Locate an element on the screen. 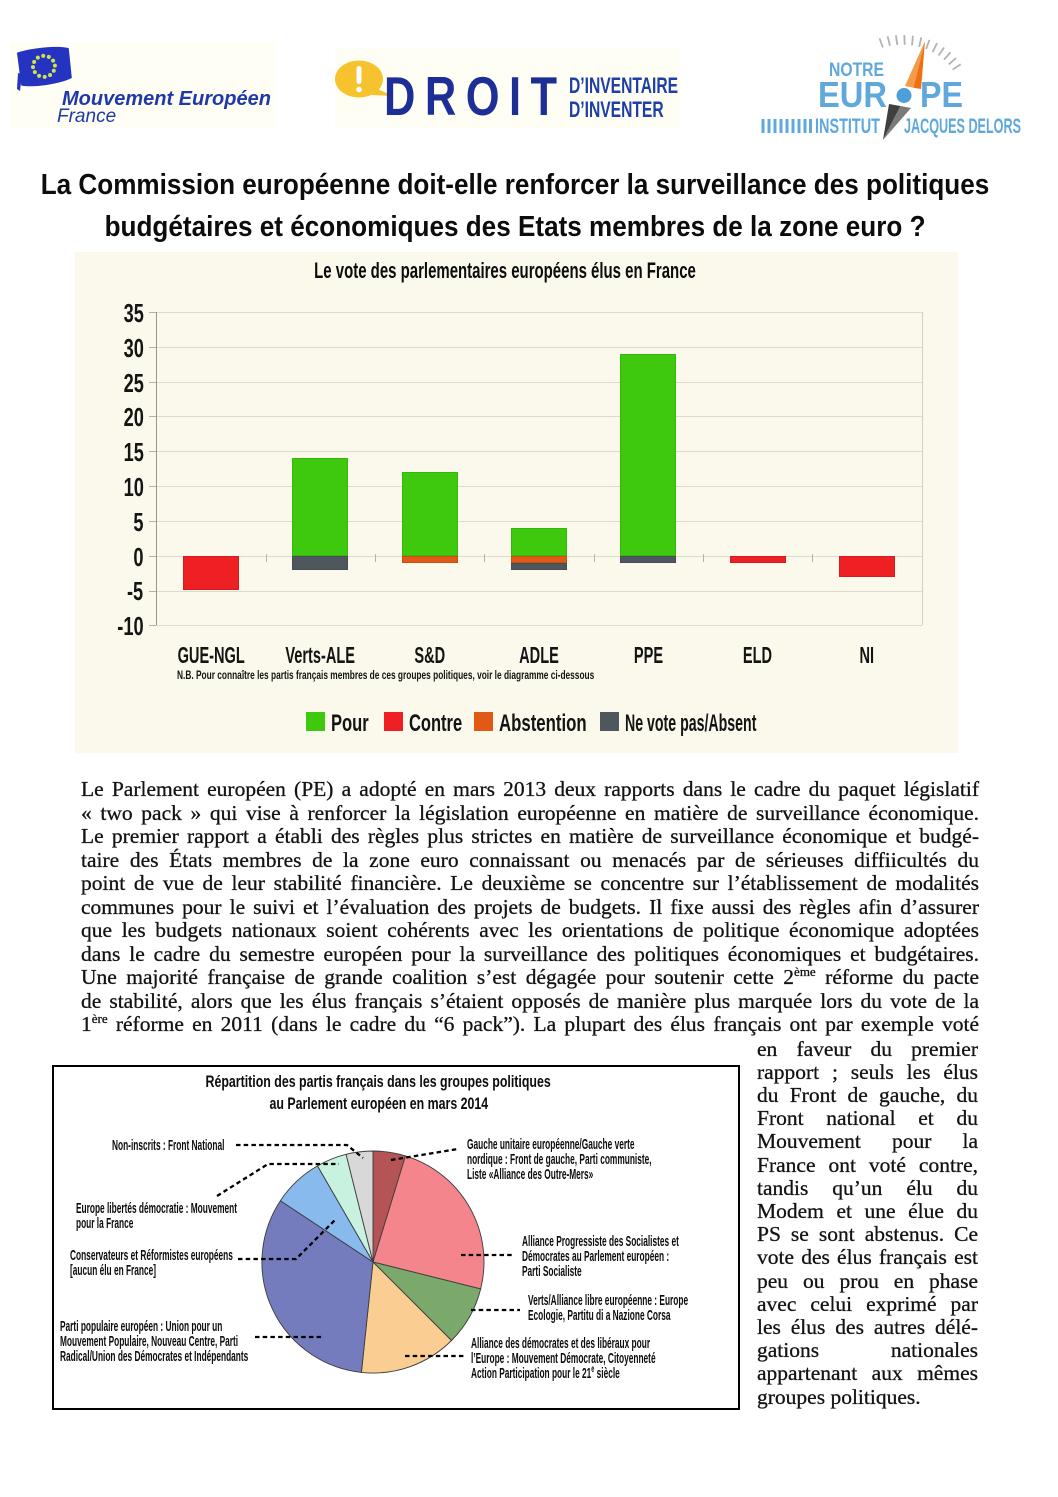 The image size is (1058, 1497). svg-text: NOTRE is located at coordinates (856, 70).